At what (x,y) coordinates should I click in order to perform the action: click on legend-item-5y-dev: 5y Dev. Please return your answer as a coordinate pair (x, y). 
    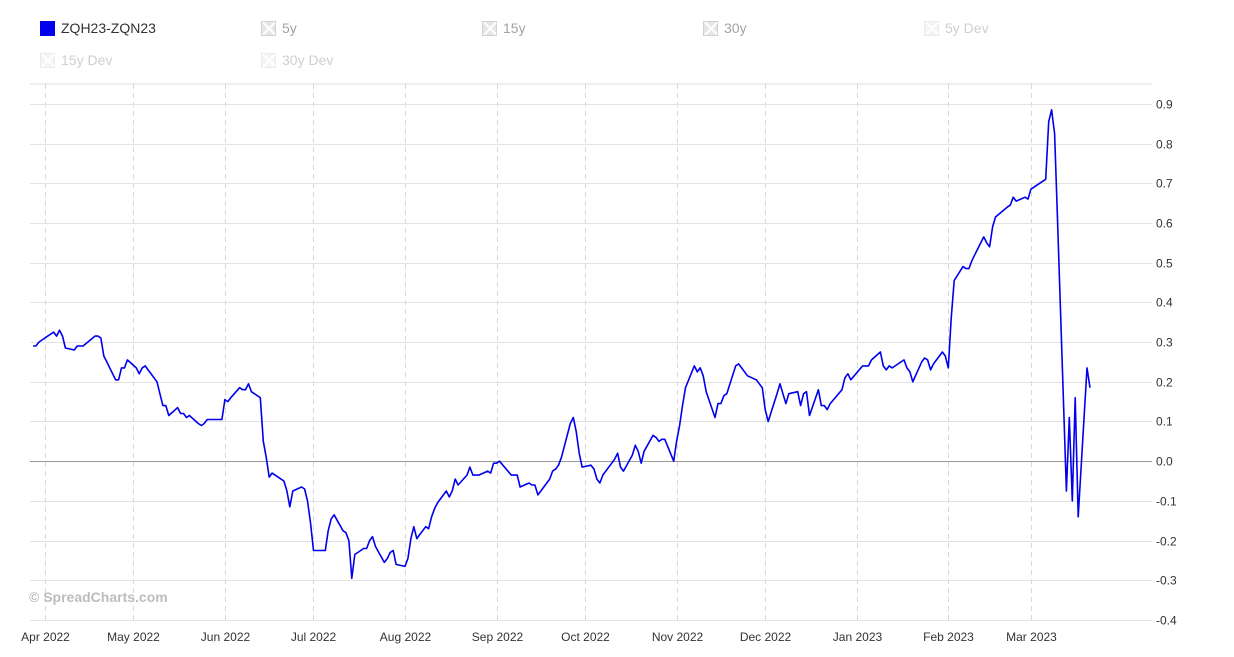
    Looking at the image, I should click on (956, 28).